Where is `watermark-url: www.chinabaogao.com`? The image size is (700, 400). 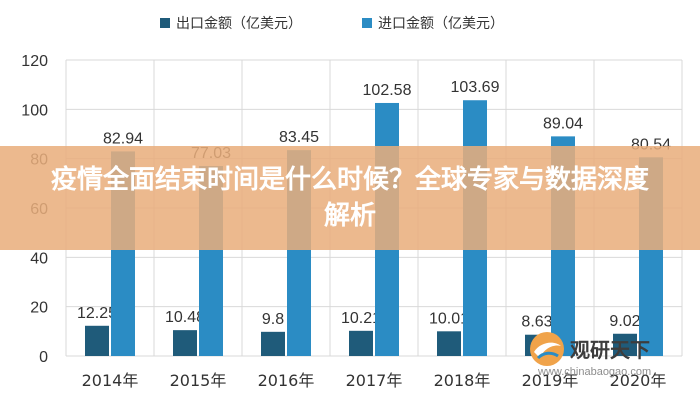 watermark-url: www.chinabaogao.com is located at coordinates (595, 372).